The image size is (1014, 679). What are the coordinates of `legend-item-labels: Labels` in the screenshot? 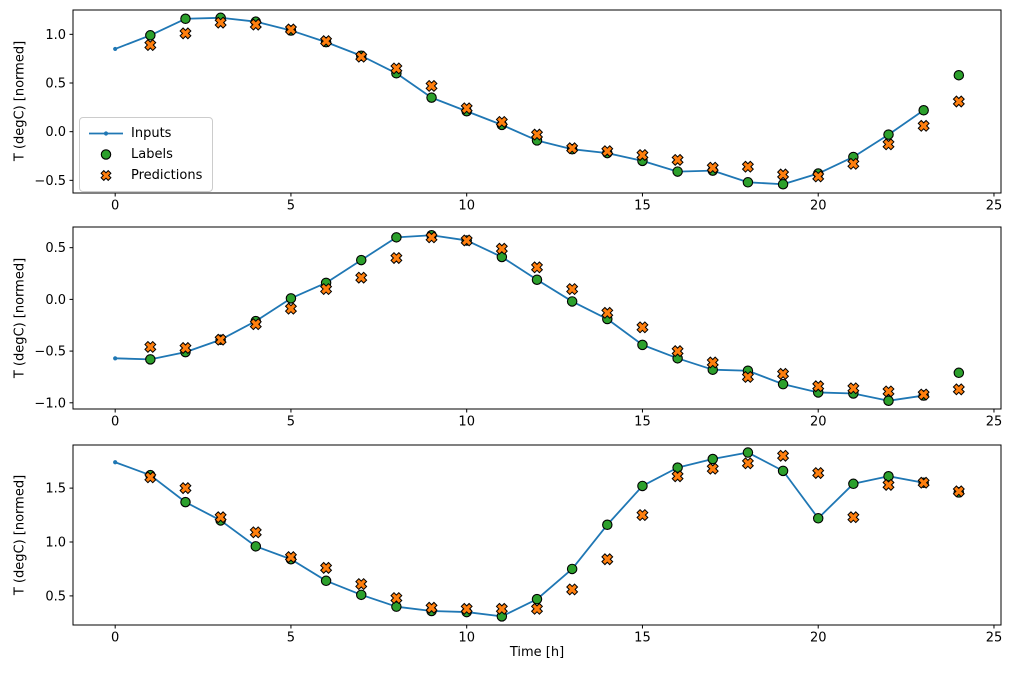 It's located at (145, 154).